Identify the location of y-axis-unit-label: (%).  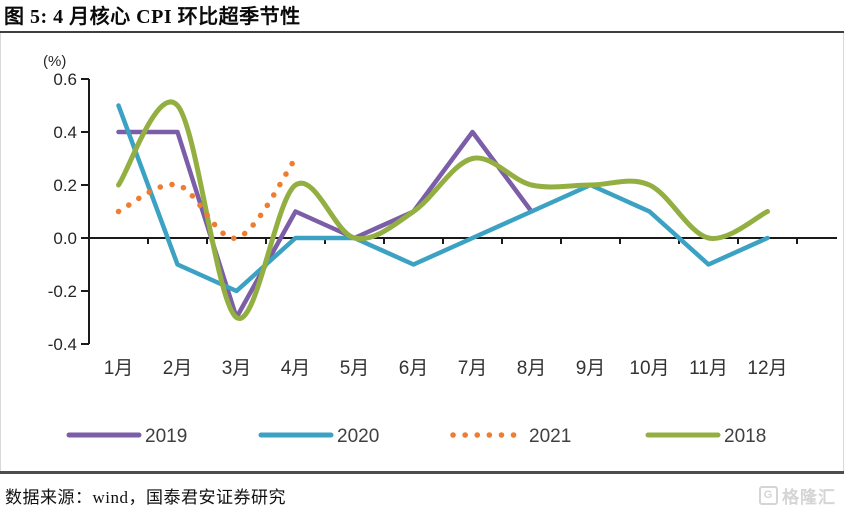
(54, 61).